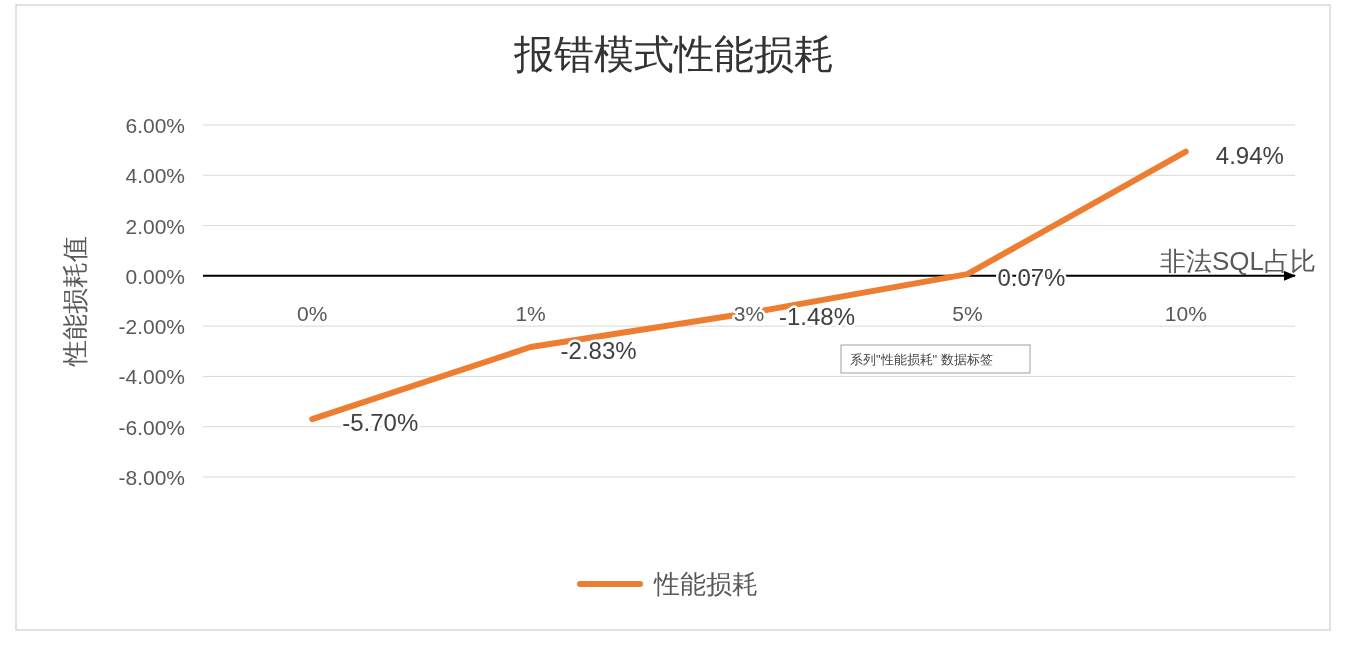 The height and width of the screenshot is (645, 1349). Describe the element at coordinates (155, 226) in the screenshot. I see `y-tick-label: 2.00%` at that location.